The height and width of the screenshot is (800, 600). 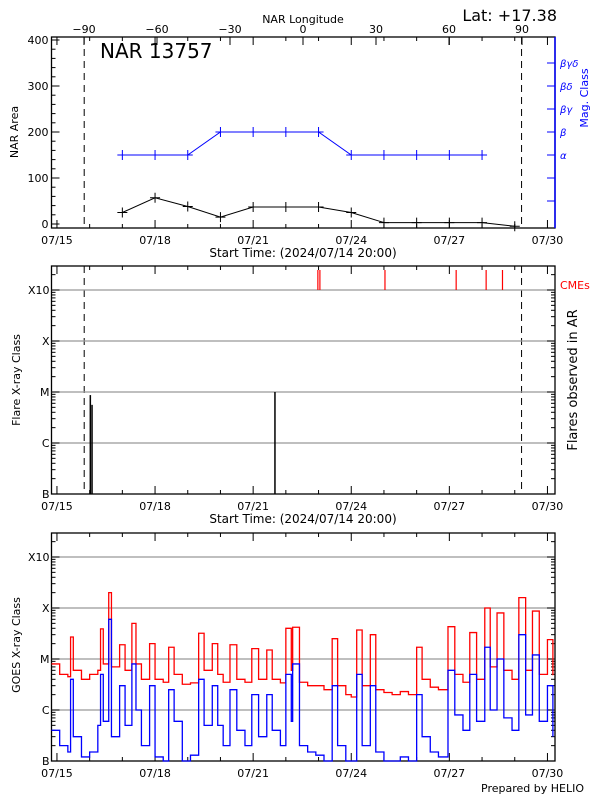 What do you see at coordinates (522, 29) in the screenshot?
I see `longitude-tick-label: 90` at bounding box center [522, 29].